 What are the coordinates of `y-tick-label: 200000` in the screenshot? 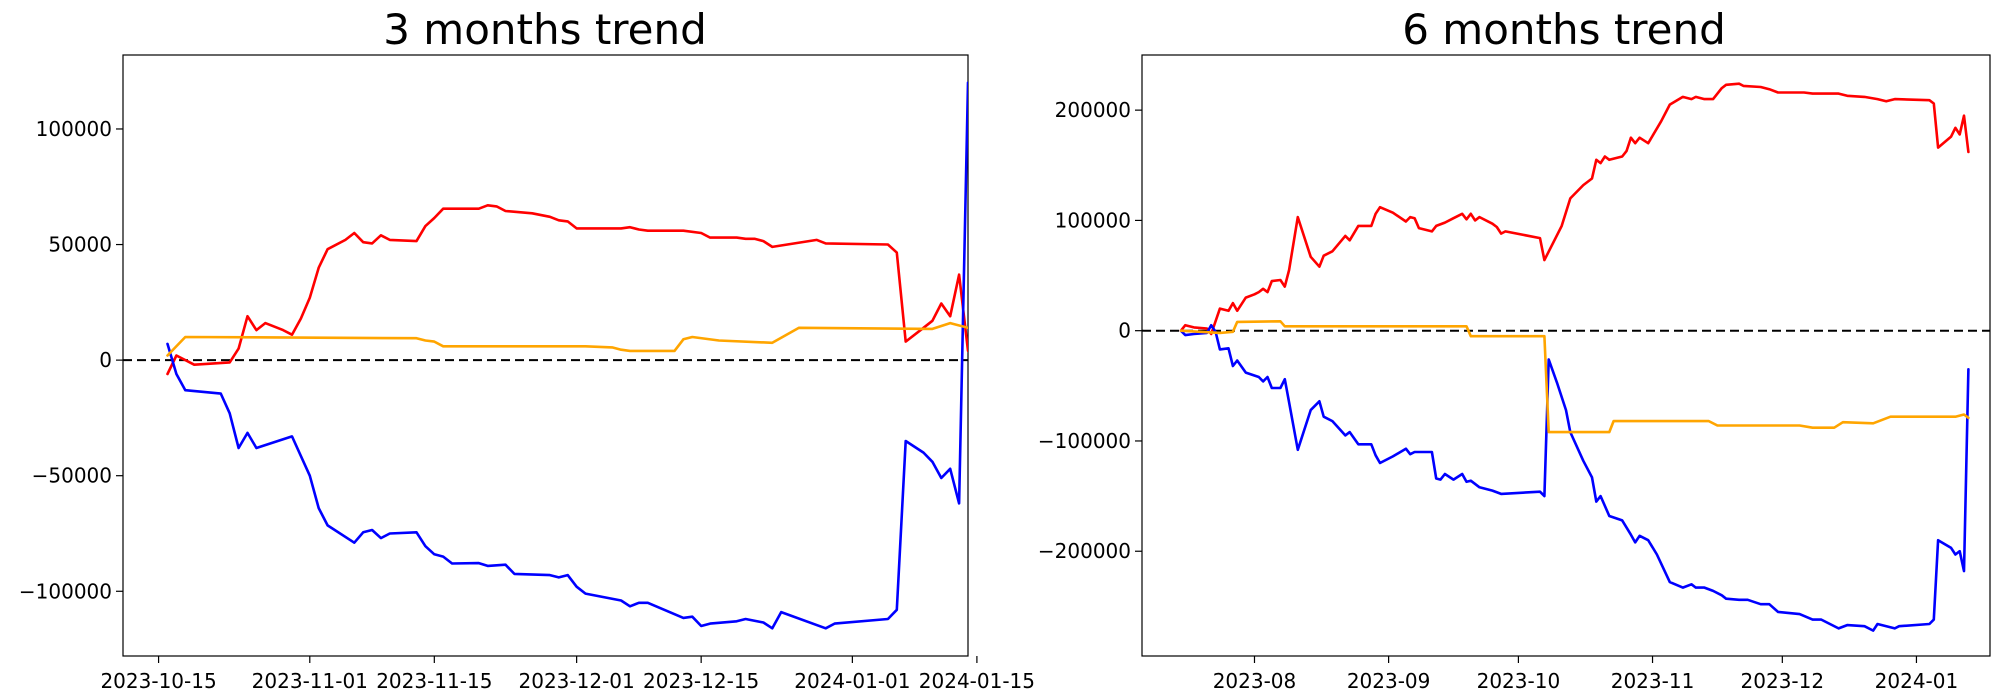 It's located at (1093, 110).